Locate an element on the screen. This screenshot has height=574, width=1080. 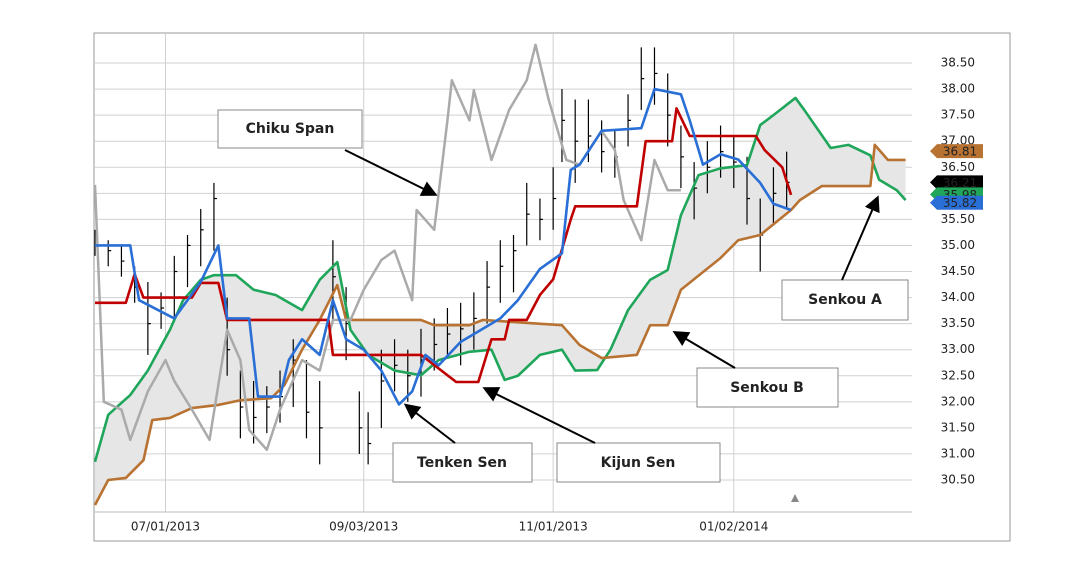
y-tick-label: 31.00 is located at coordinates (958, 453).